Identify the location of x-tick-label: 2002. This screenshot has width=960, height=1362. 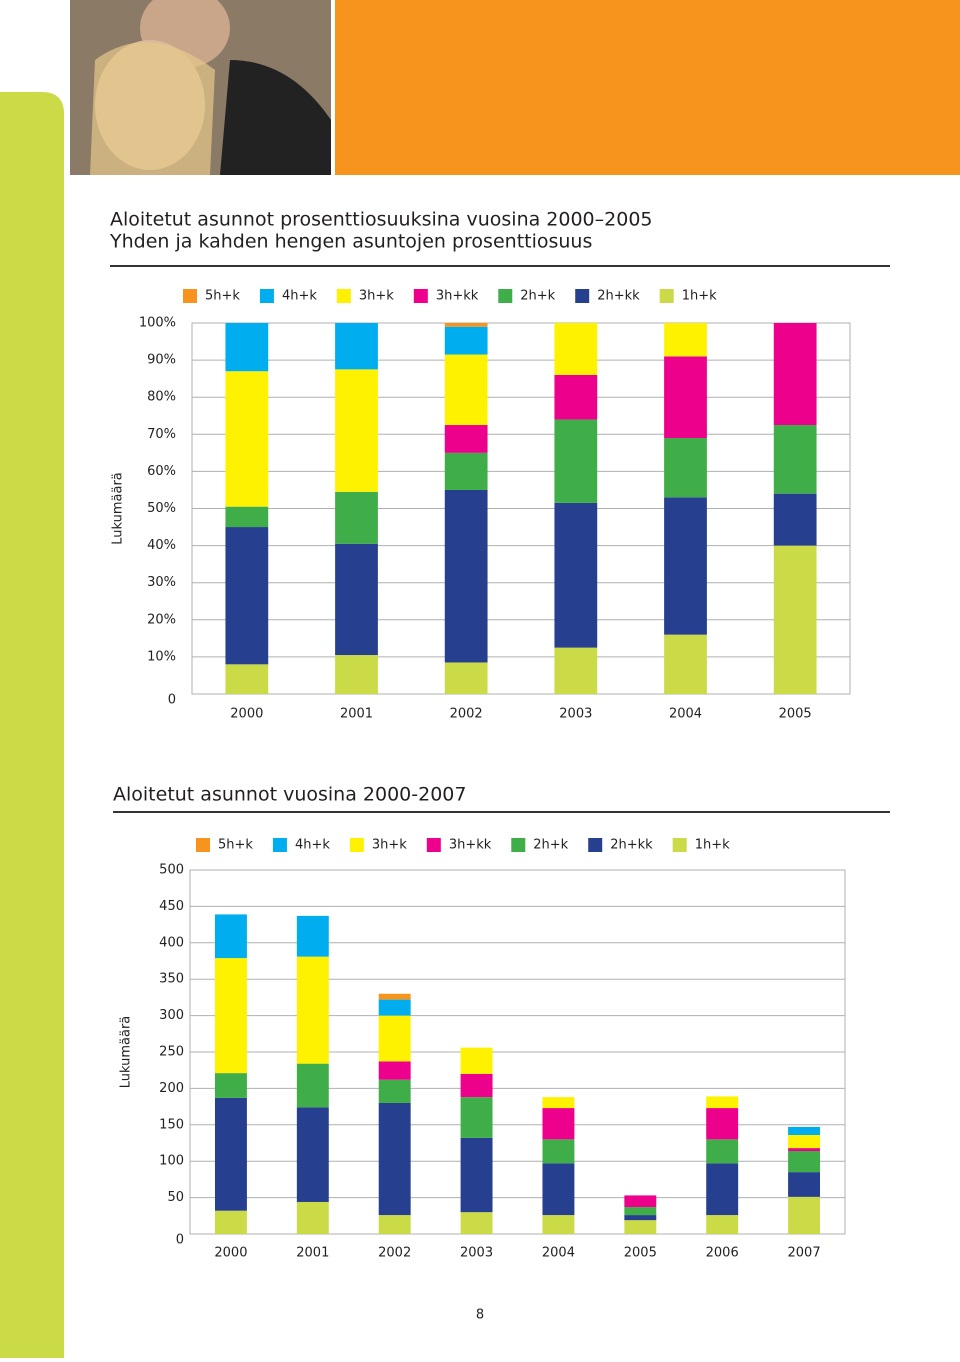
(466, 714).